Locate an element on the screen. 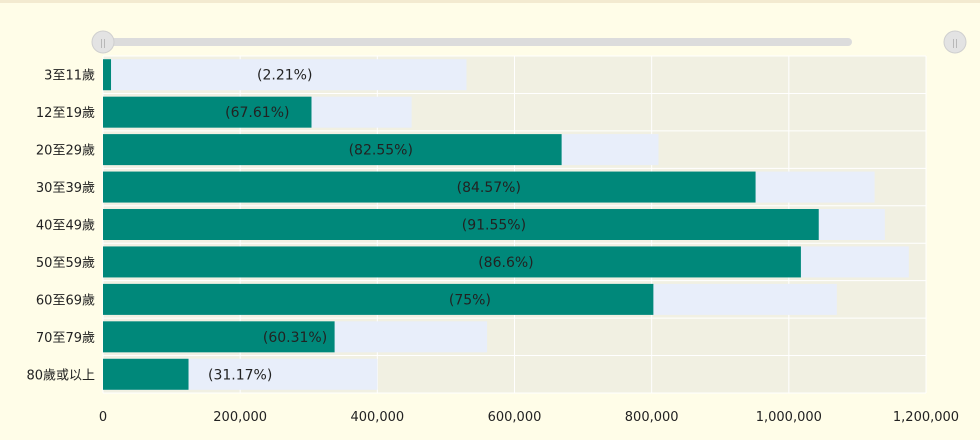 The width and height of the screenshot is (980, 440). x-tick-label: 0 is located at coordinates (103, 417).